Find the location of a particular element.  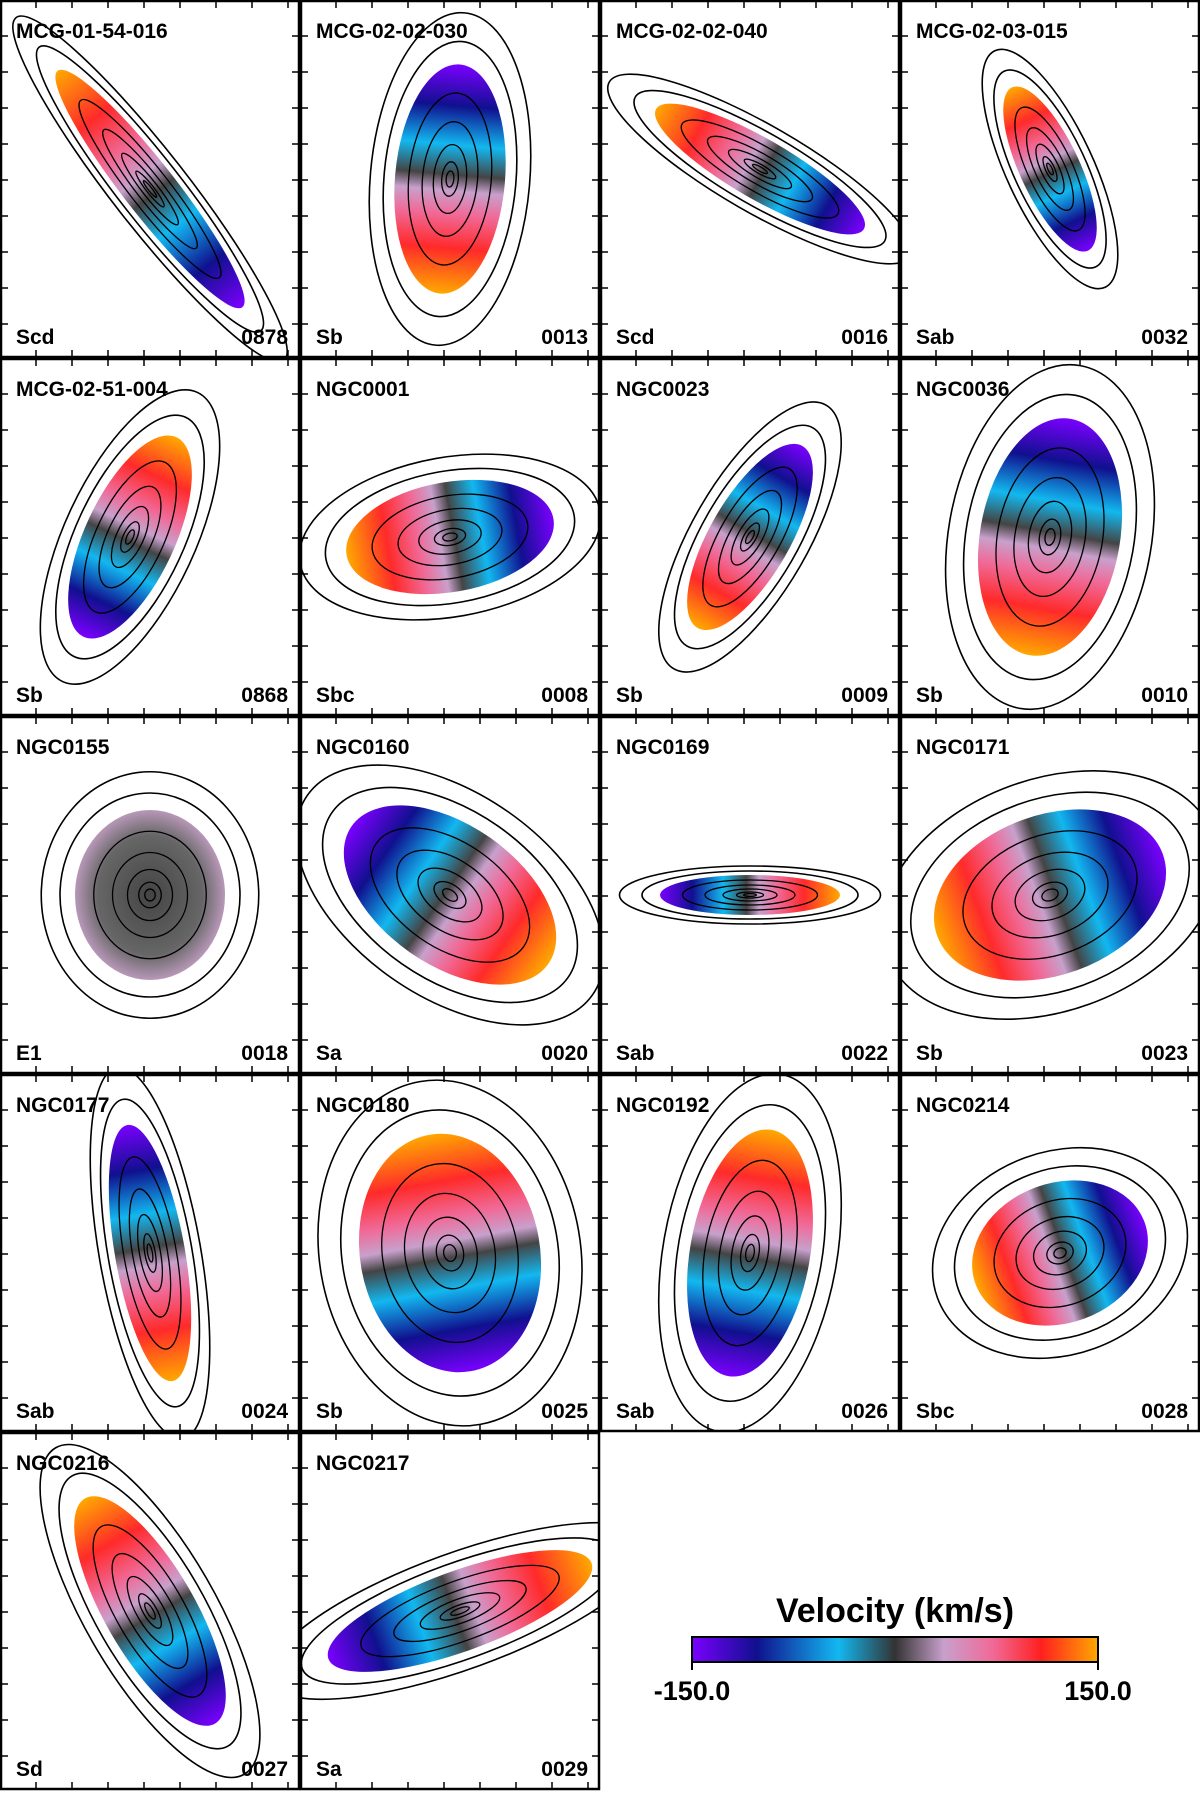

morphology: E1 is located at coordinates (29, 1053).